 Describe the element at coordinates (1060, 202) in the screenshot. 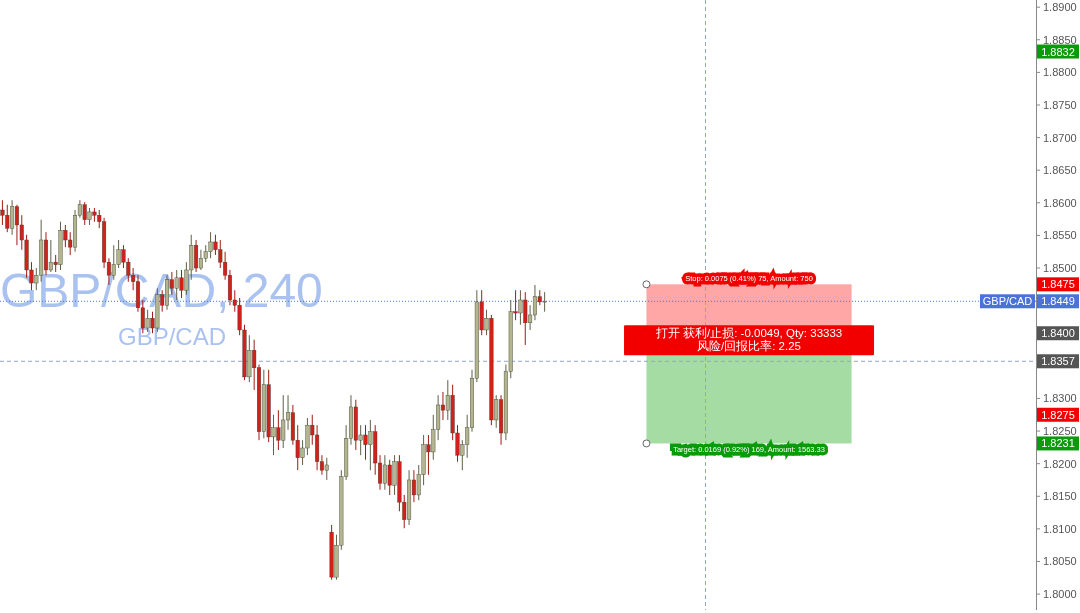

I see `y-tick-label: 1.8600` at that location.